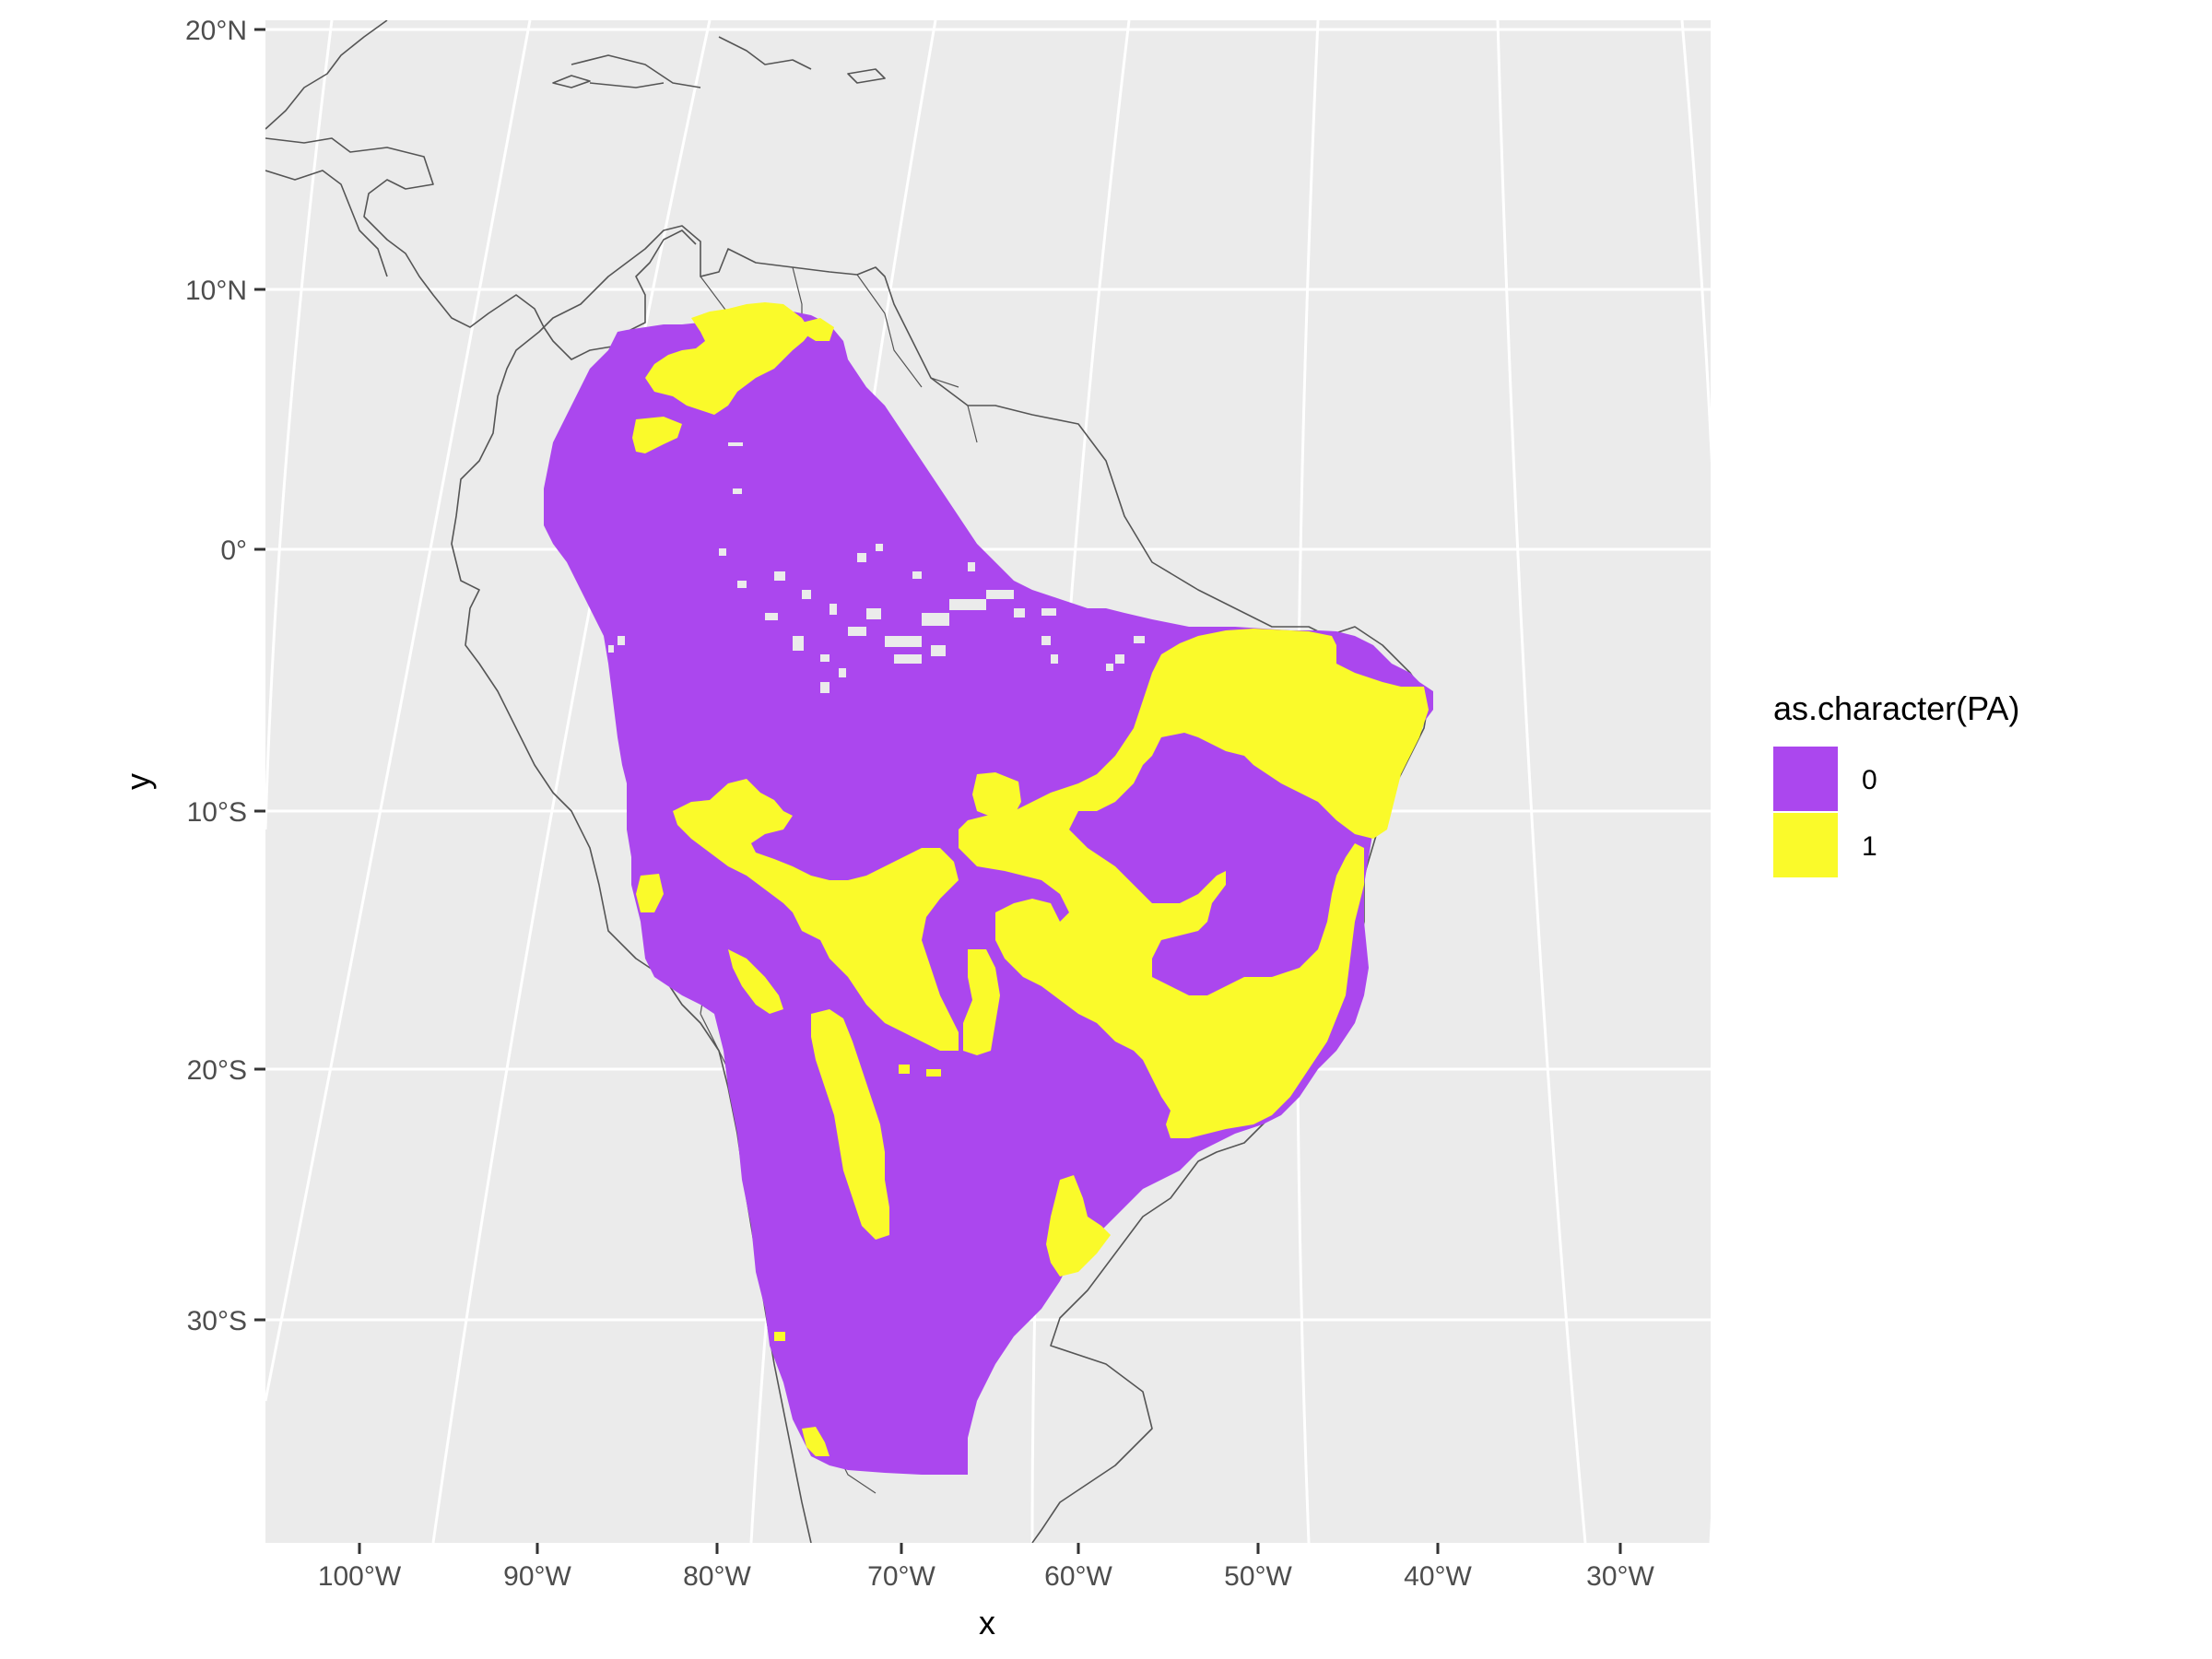 The image size is (2212, 1659). Describe the element at coordinates (1258, 1576) in the screenshot. I see `x-tick-label: 50°W` at that location.